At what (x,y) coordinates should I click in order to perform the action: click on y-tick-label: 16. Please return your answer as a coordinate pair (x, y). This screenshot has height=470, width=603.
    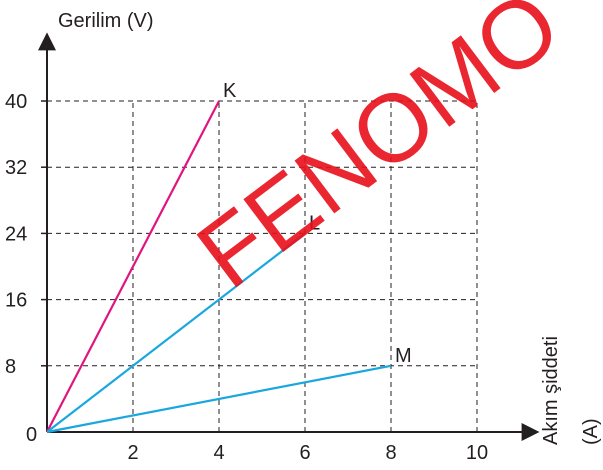
    Looking at the image, I should click on (16, 301).